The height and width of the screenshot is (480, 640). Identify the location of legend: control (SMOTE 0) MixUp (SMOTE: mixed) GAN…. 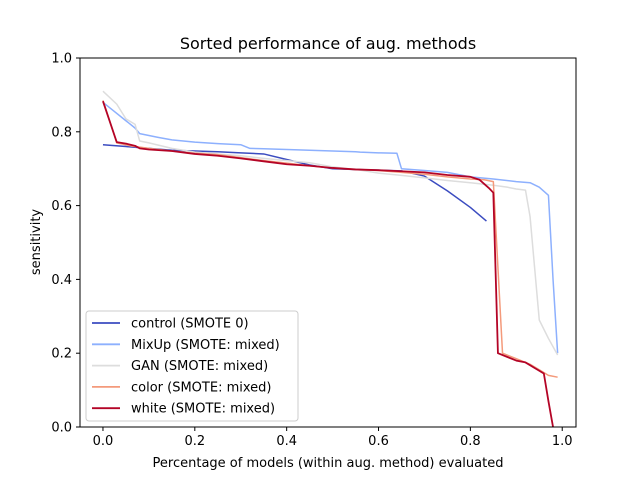
(192, 366).